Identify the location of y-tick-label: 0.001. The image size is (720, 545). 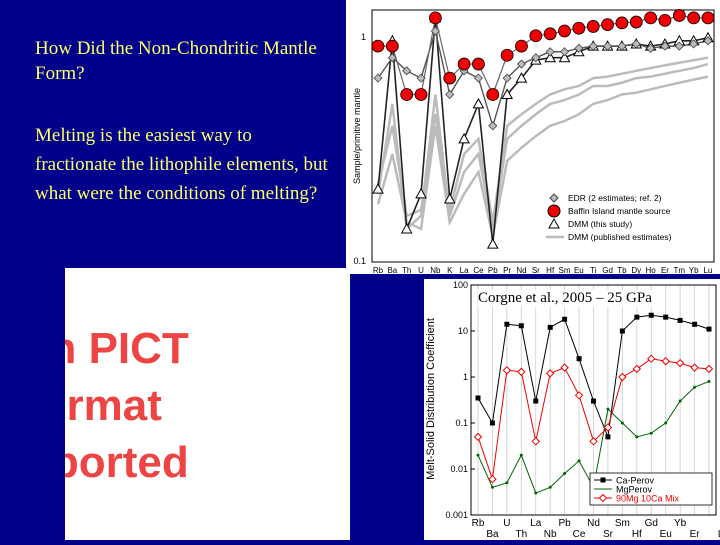
(456, 515).